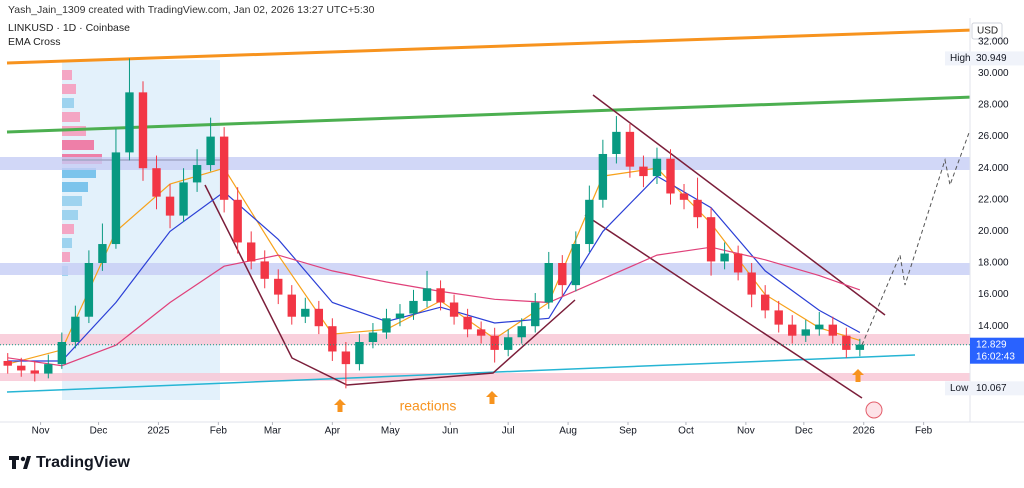 The width and height of the screenshot is (1024, 488). Describe the element at coordinates (34, 42) in the screenshot. I see `chart-subtitle: EMA Cross` at that location.